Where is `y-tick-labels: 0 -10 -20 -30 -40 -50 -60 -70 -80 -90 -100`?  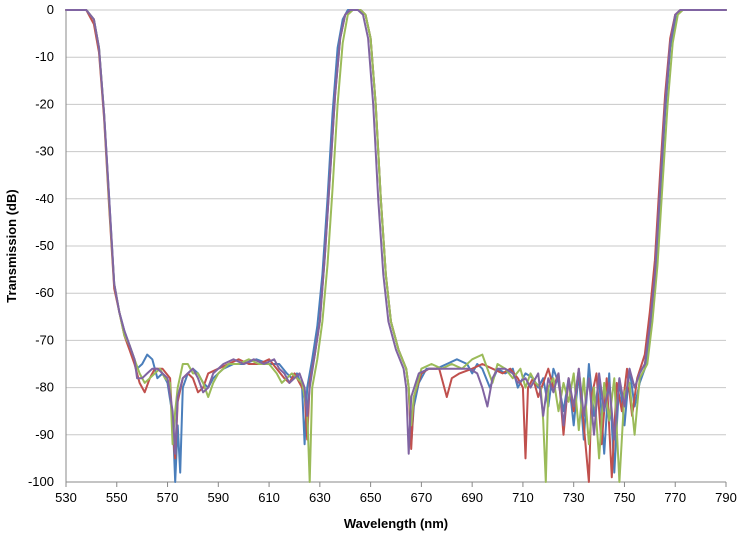 y-tick-labels: 0 -10 -20 -30 -40 -50 -60 -70 -80 -90 -100 is located at coordinates (41, 245).